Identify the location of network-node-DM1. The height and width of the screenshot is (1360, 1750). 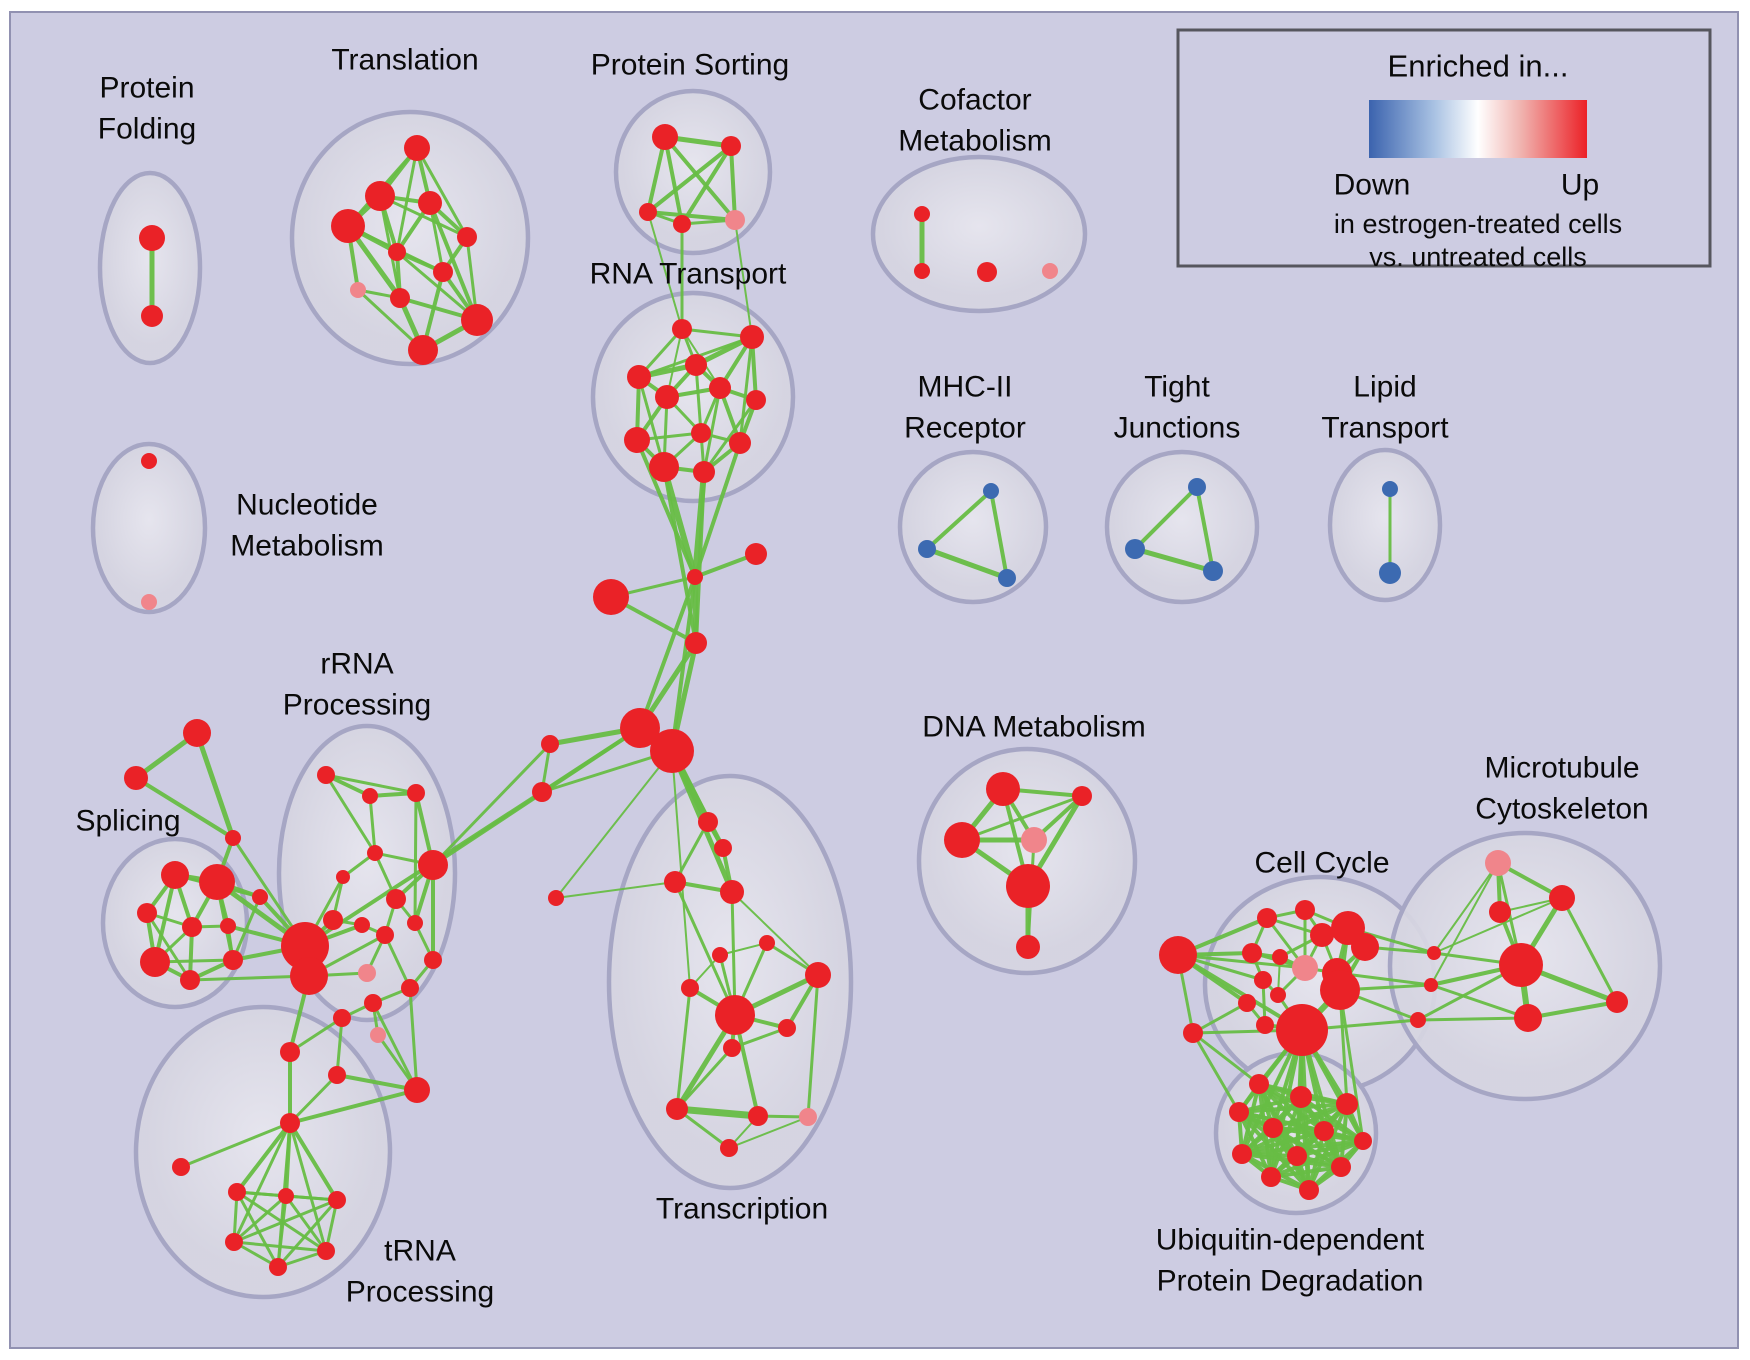
(1003, 789).